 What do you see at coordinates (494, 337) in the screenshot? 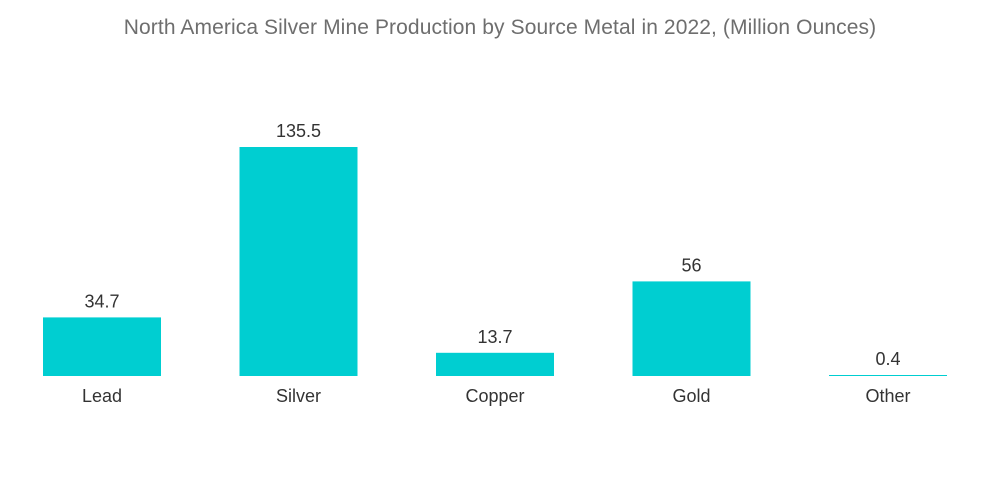
I see `value-label-copper: 13.7` at bounding box center [494, 337].